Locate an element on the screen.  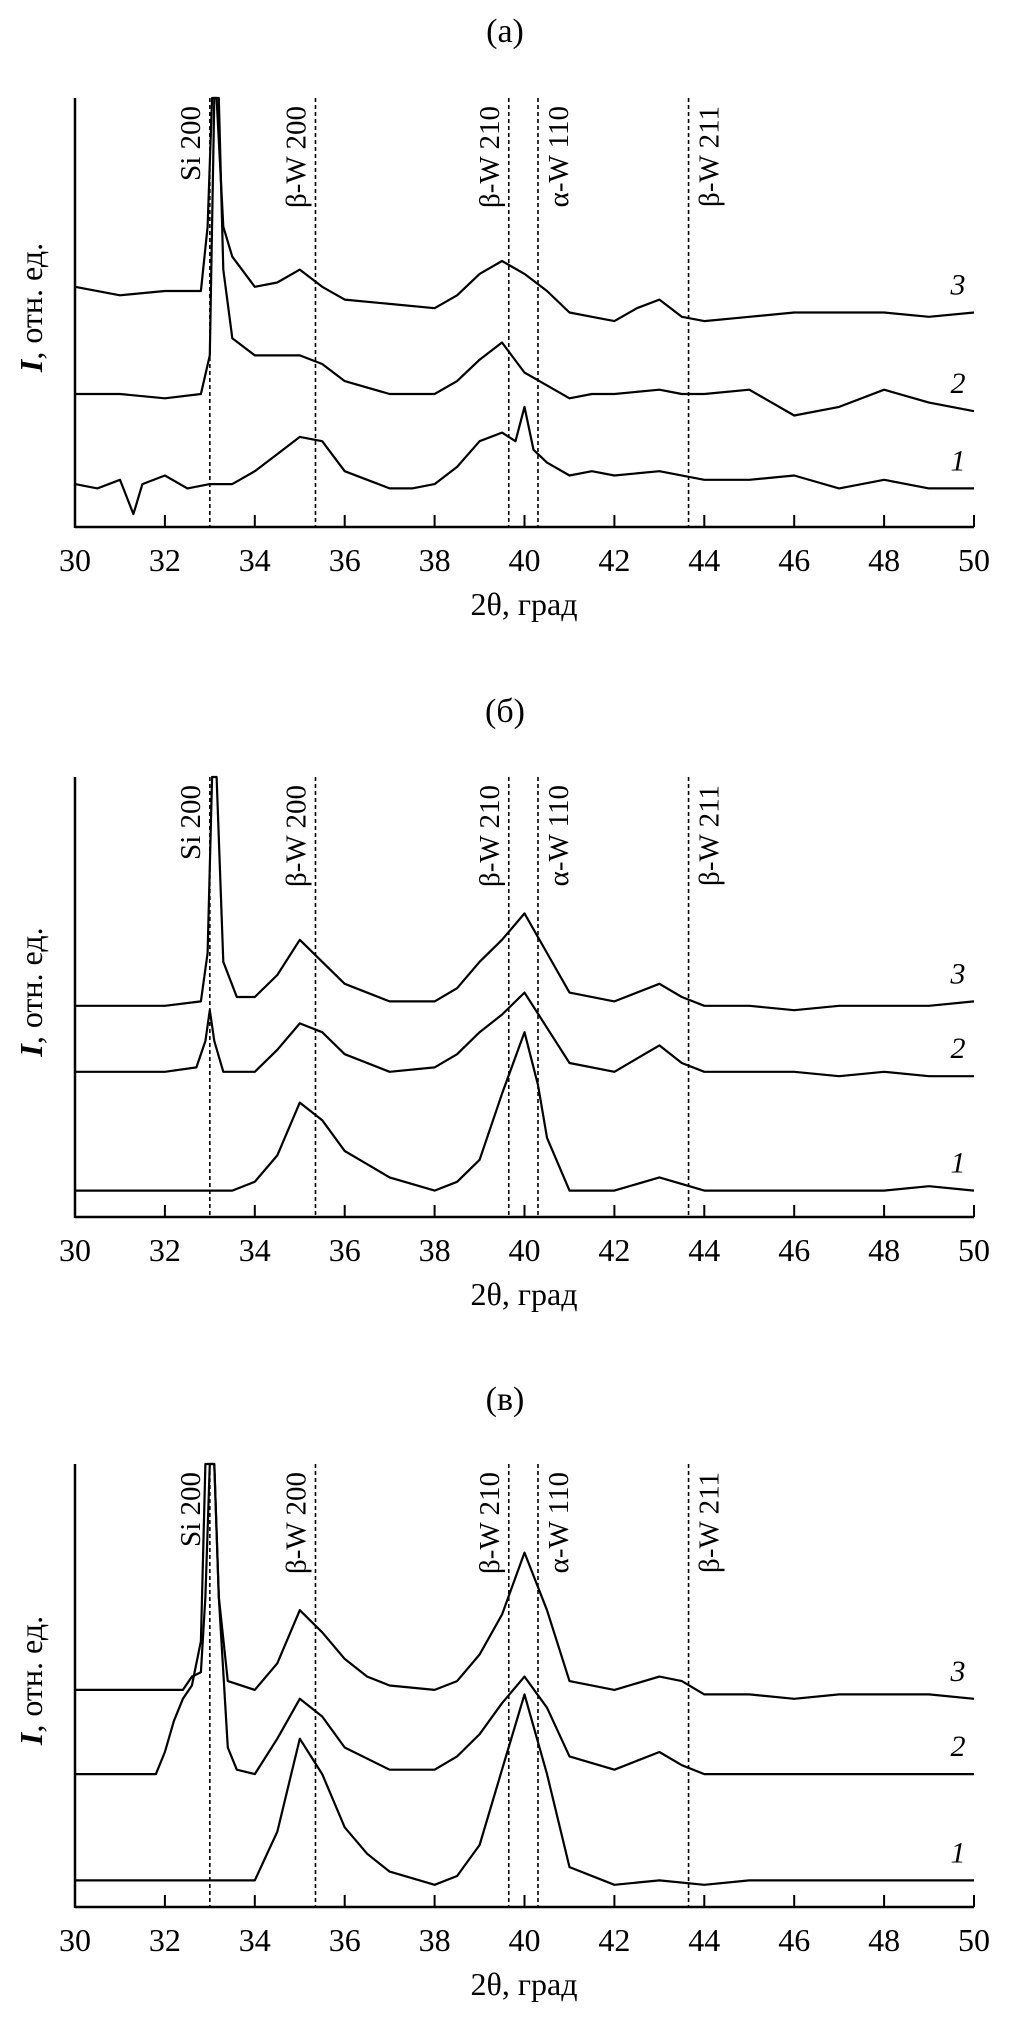
chart-title: (в) is located at coordinates (505, 1399).